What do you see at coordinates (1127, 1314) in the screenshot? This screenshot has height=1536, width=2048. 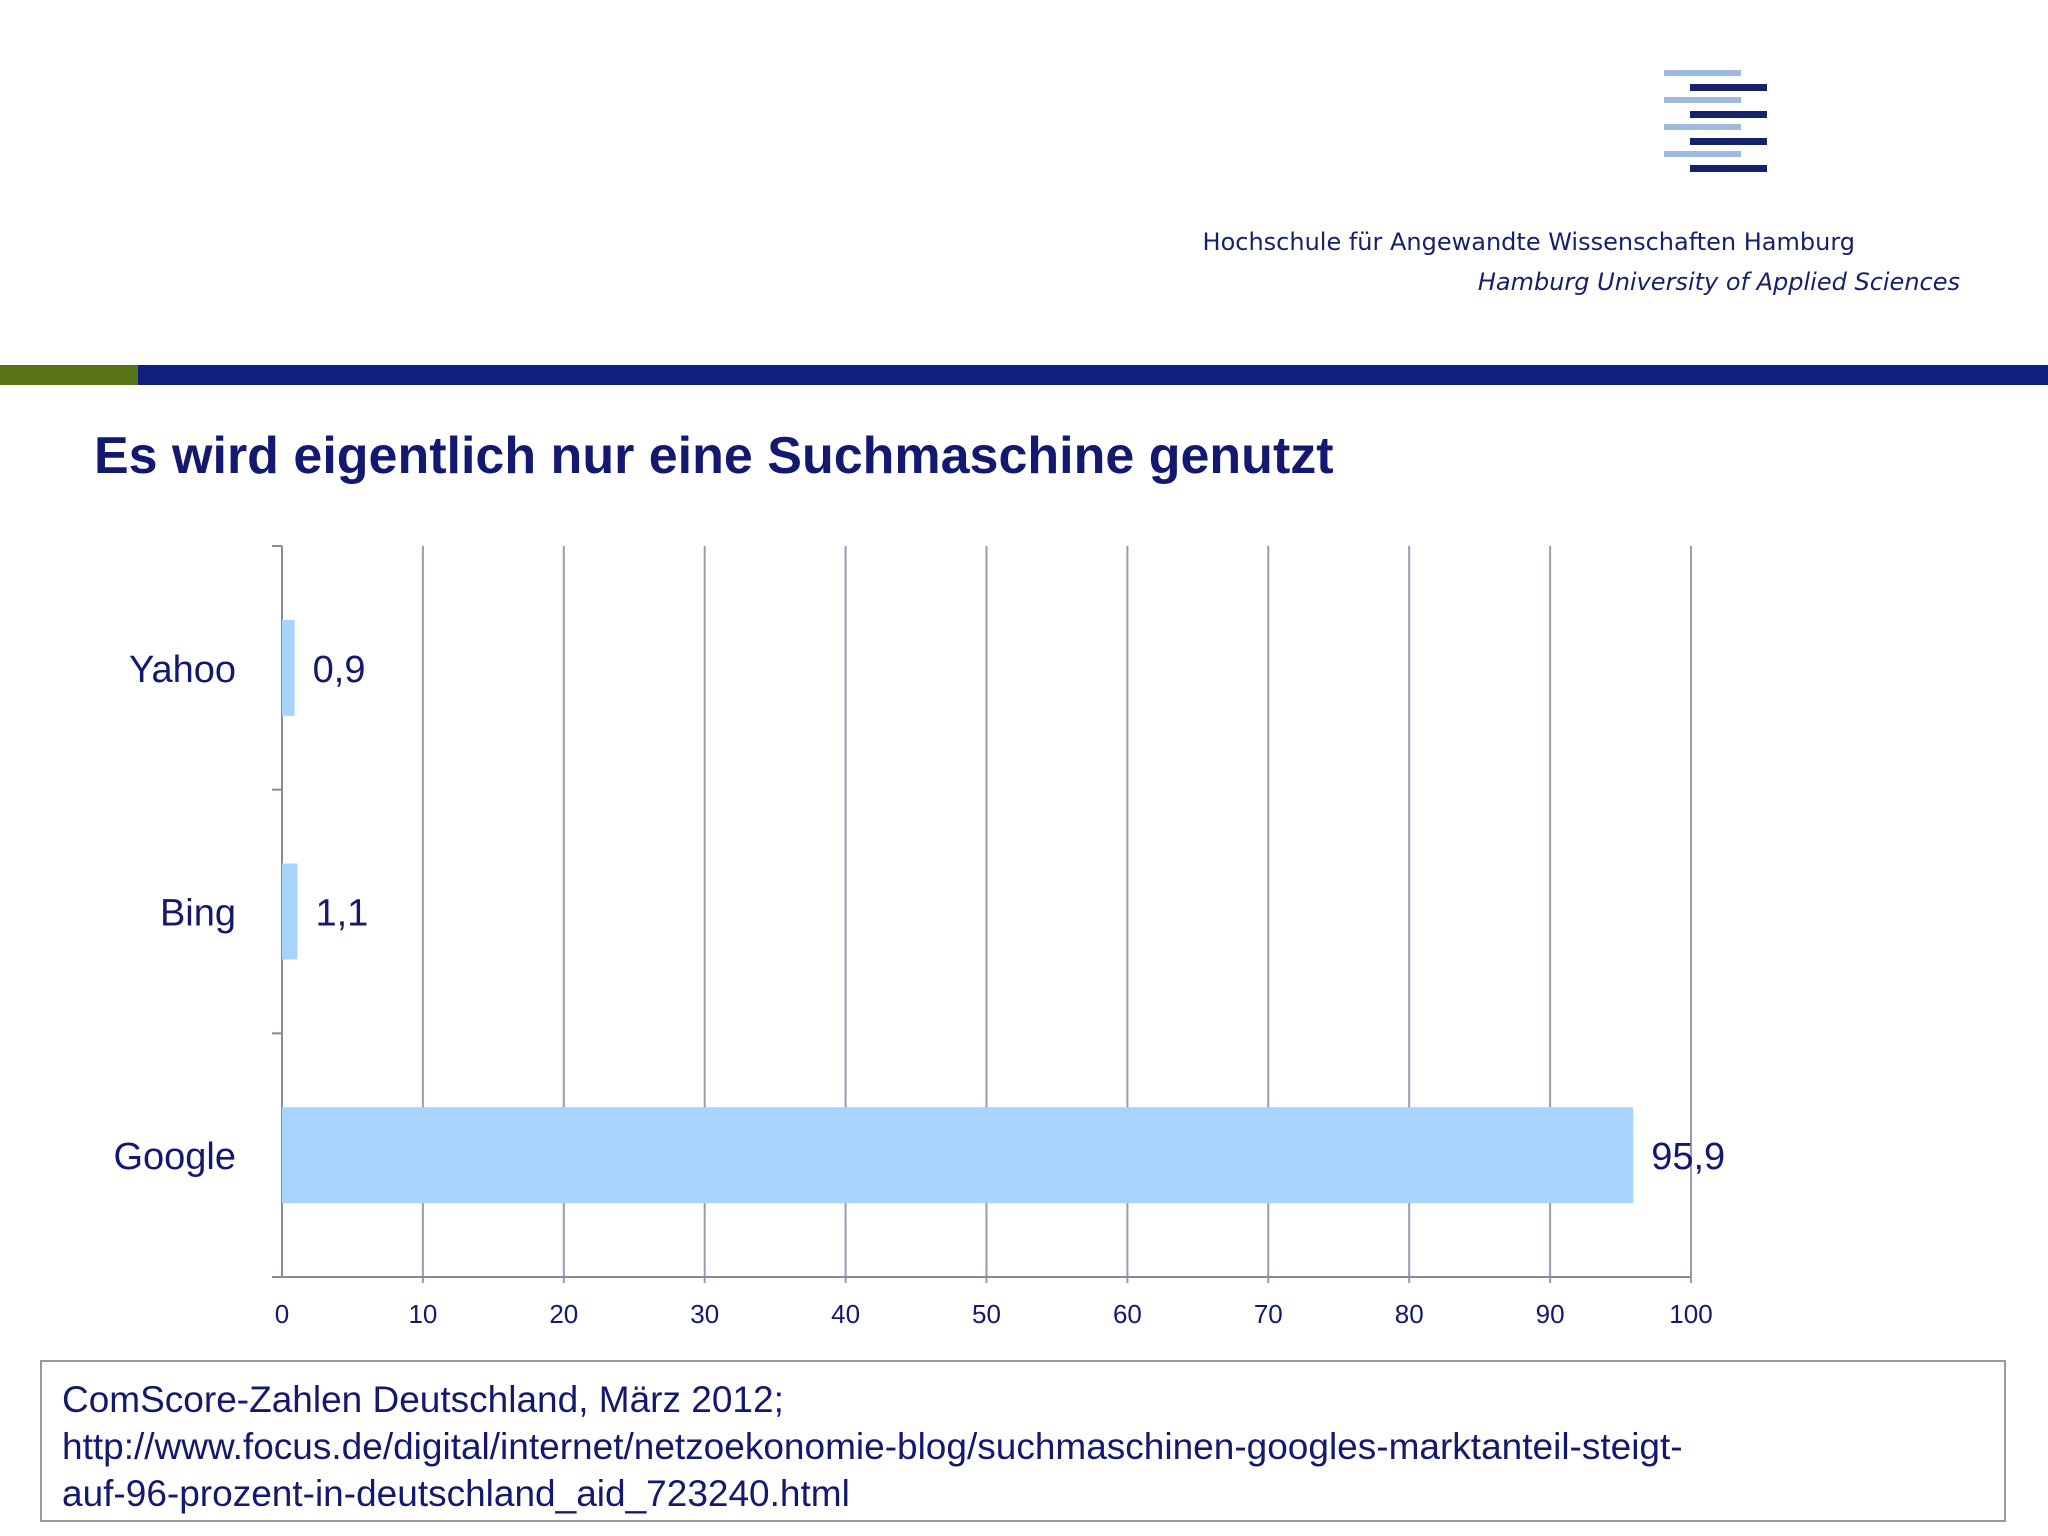 I see `x-tick-label: 60` at bounding box center [1127, 1314].